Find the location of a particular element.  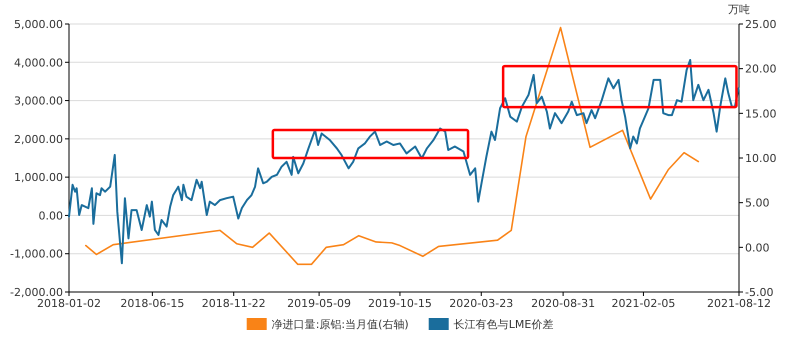

y2-tick-label: 5.00 is located at coordinates (757, 203).